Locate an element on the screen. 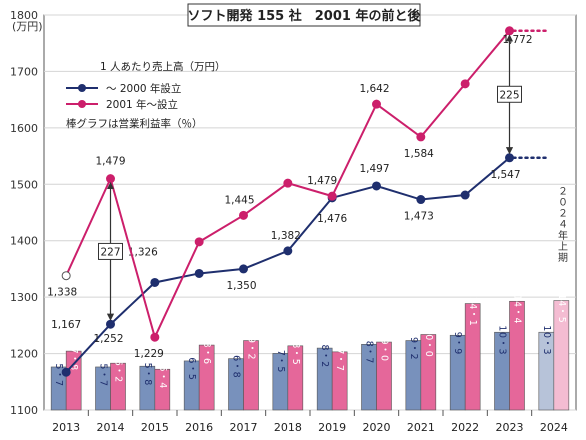  x-tick-label: 2024 is located at coordinates (554, 427).